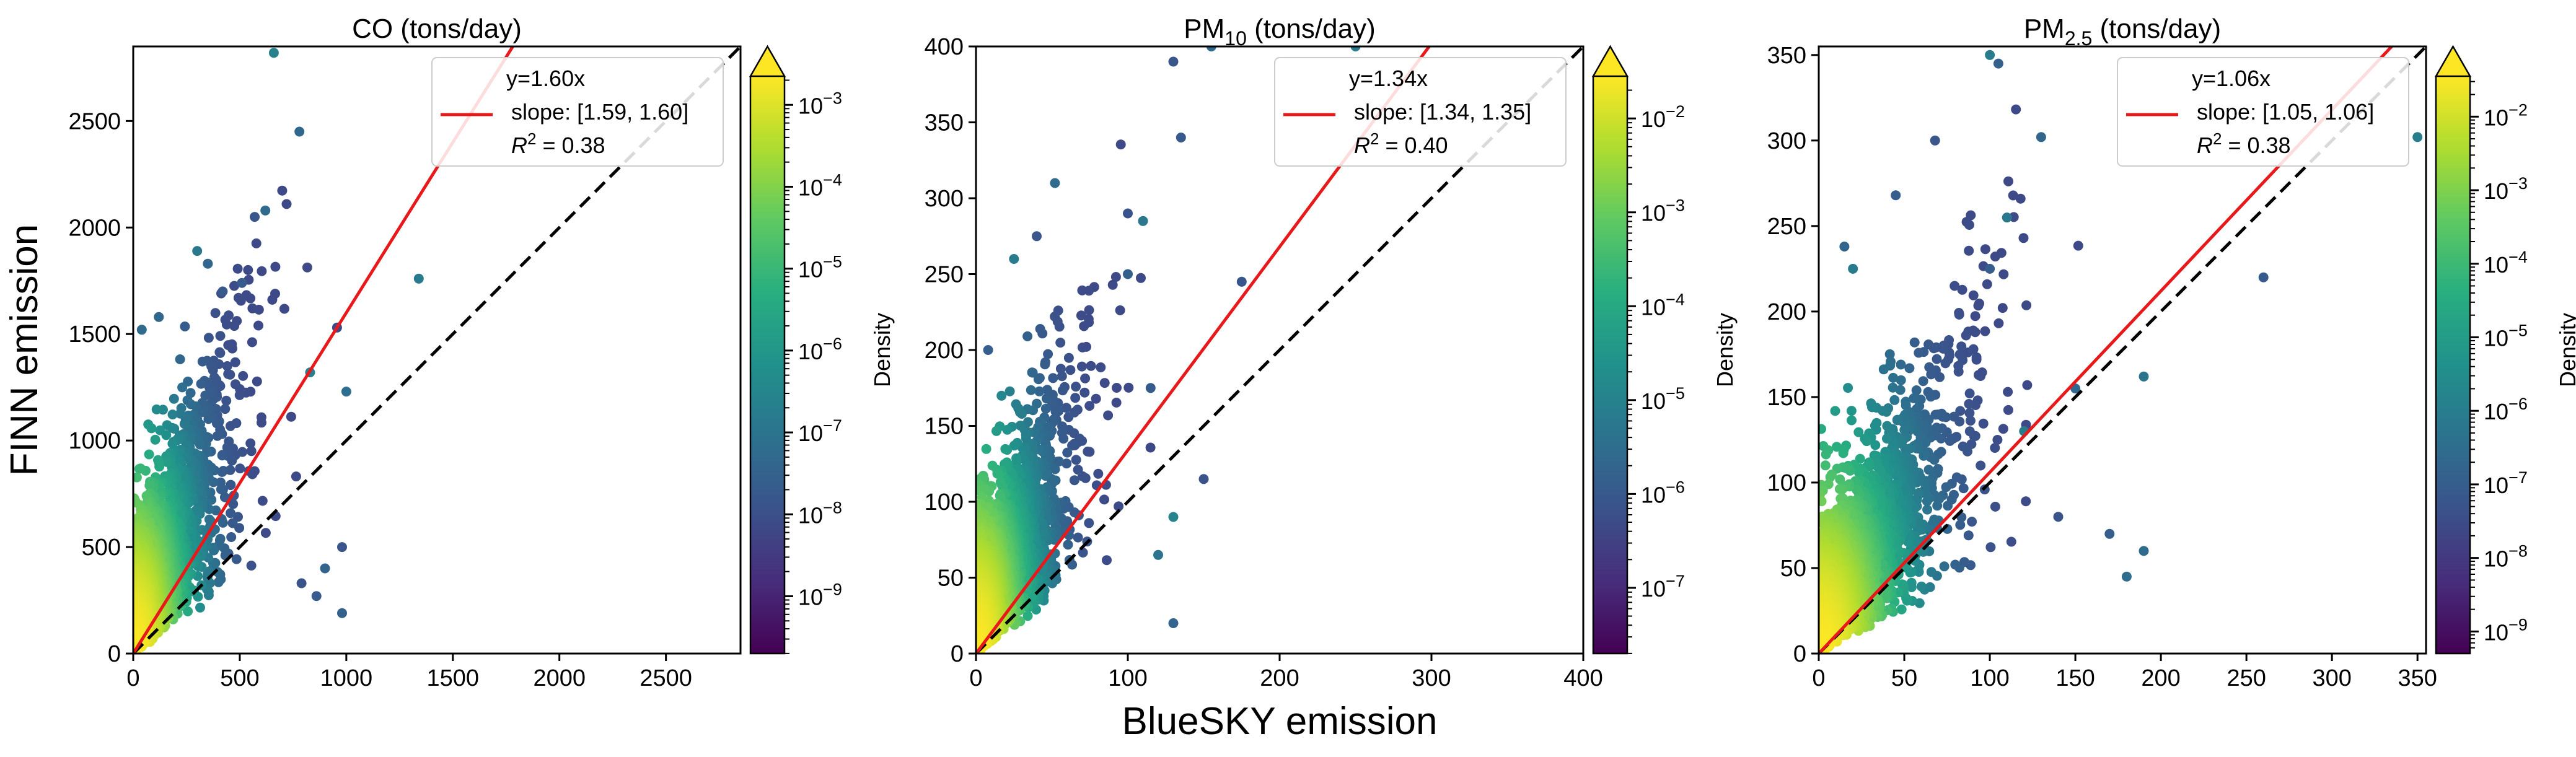  I want to click on x-tick-label: 500, so click(239, 678).